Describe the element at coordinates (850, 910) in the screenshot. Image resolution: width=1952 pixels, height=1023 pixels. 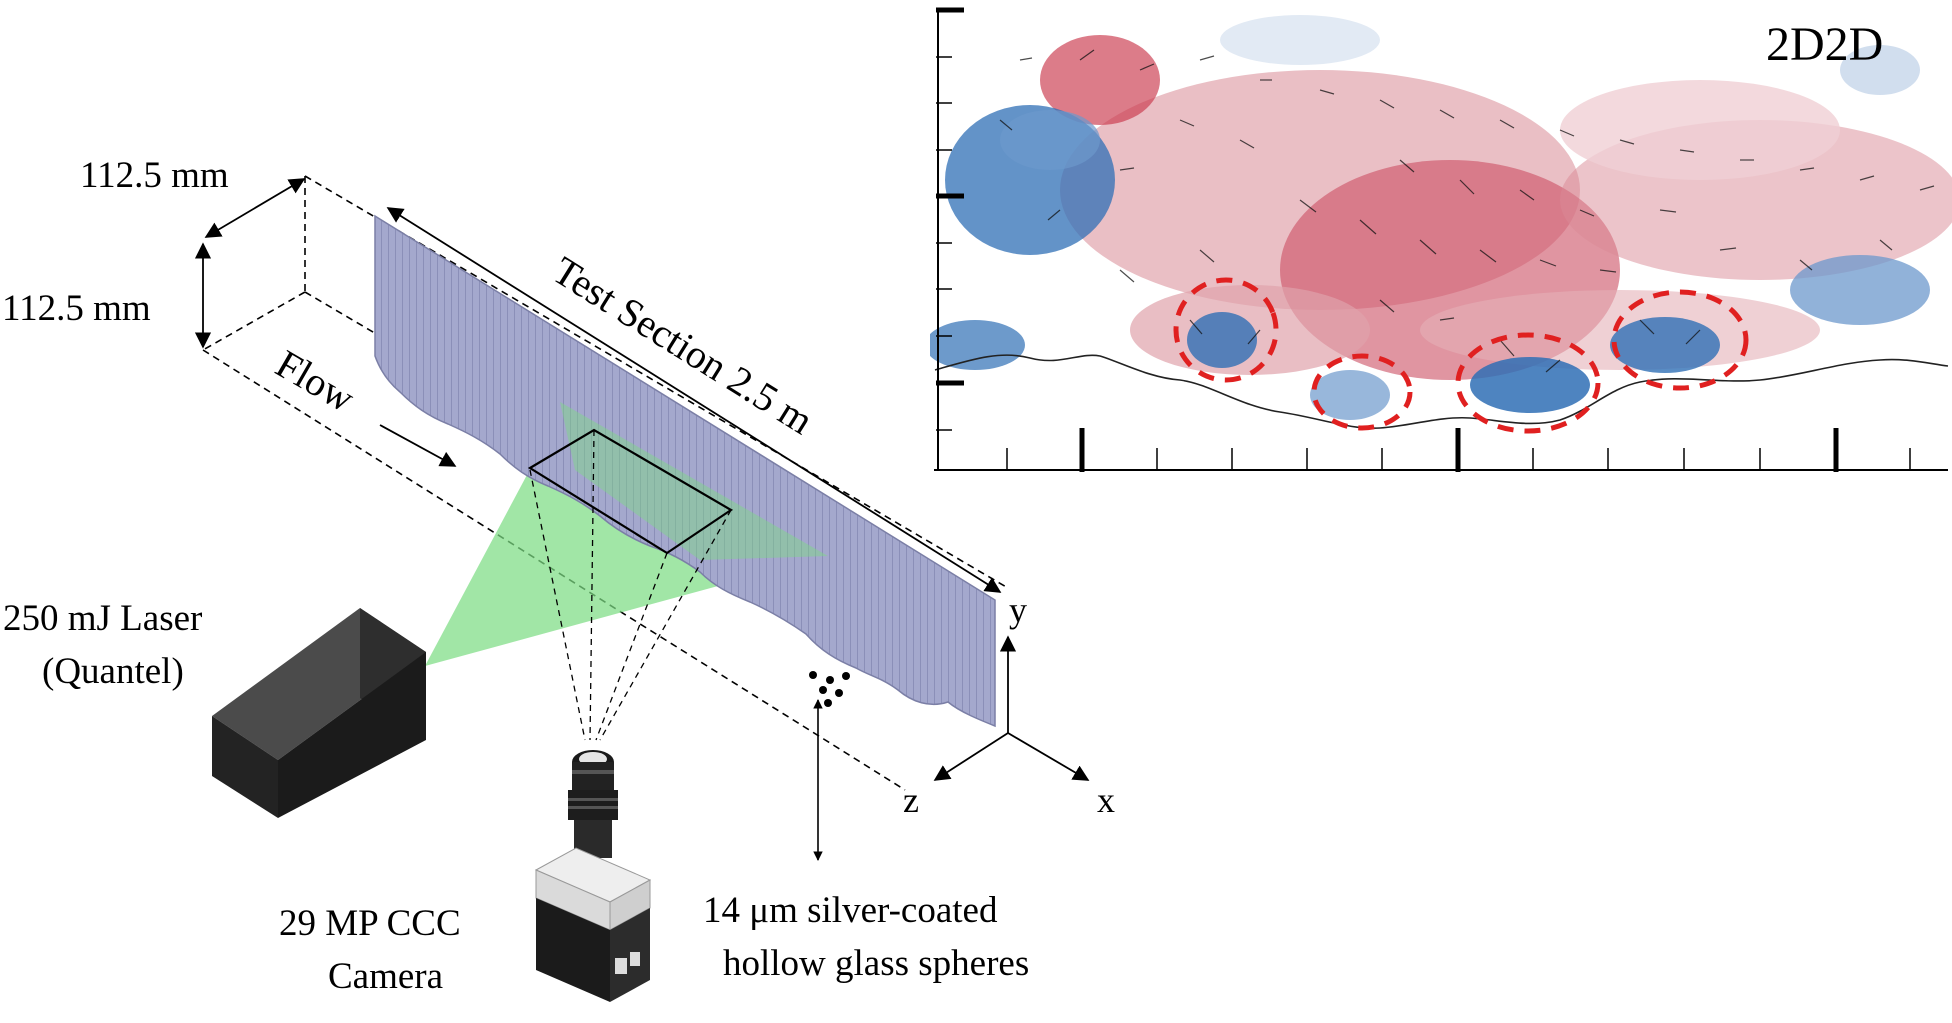
I see `spheres-label-line1: 14 μm silver-coated` at that location.